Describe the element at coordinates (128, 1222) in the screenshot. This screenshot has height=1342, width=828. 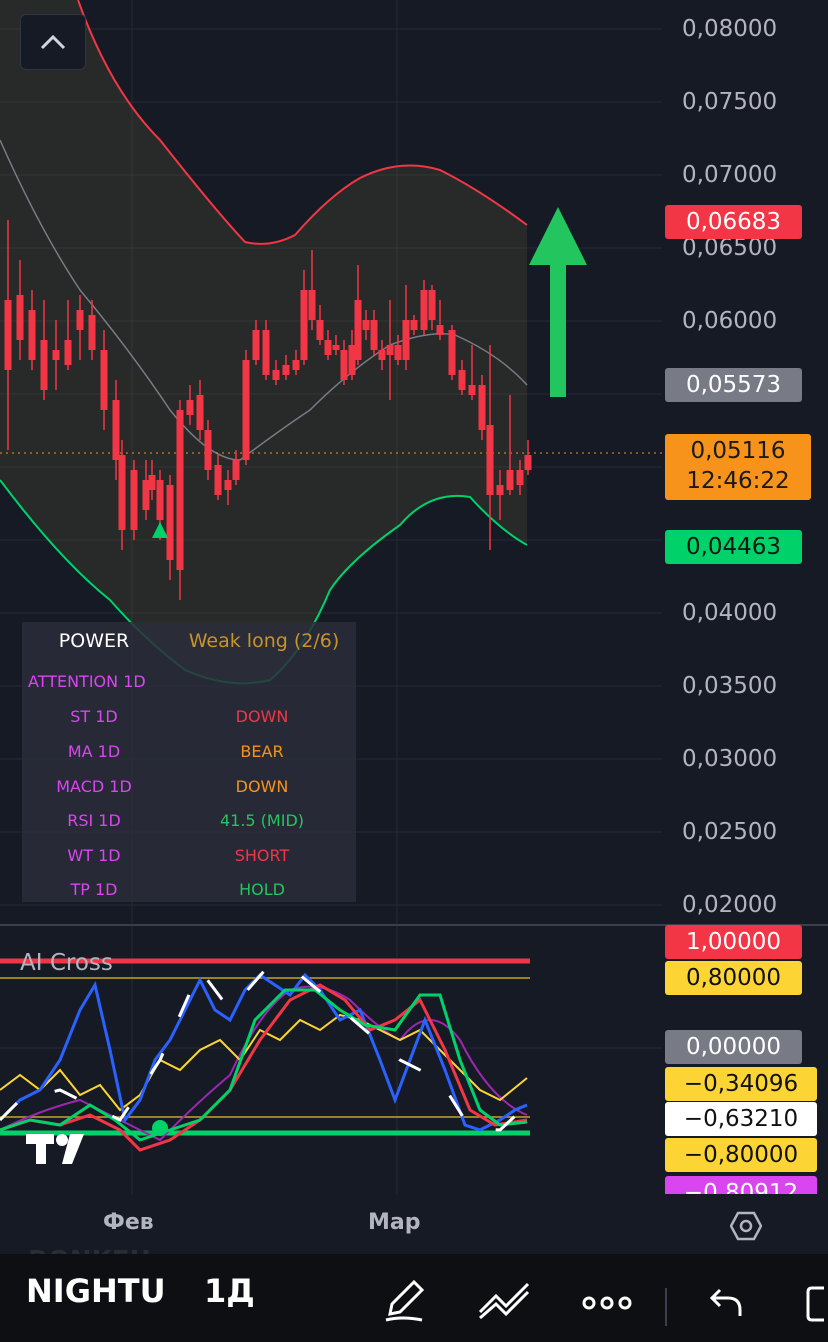
I see `time-axis-label: Фев` at that location.